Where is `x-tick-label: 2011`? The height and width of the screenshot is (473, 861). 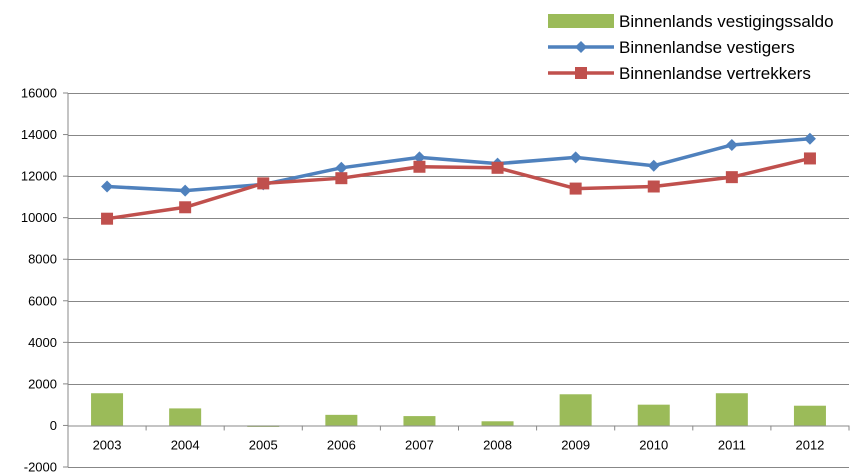
x-tick-label: 2011 is located at coordinates (732, 444).